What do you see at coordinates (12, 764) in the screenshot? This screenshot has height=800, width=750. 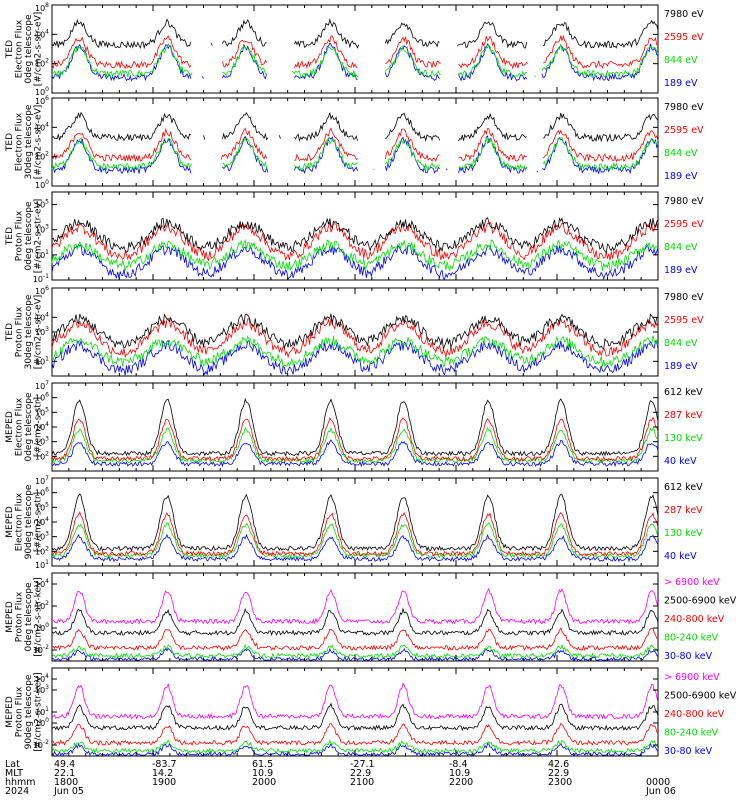 I see `x-row-label: Lat` at bounding box center [12, 764].